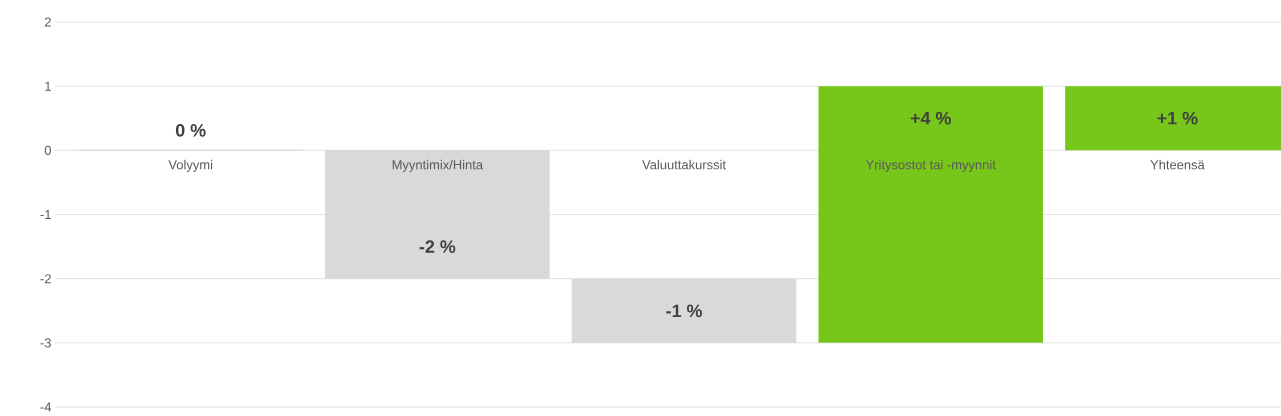 The height and width of the screenshot is (416, 1281). What do you see at coordinates (45, 343) in the screenshot?
I see `y-tick-label: -3` at bounding box center [45, 343].